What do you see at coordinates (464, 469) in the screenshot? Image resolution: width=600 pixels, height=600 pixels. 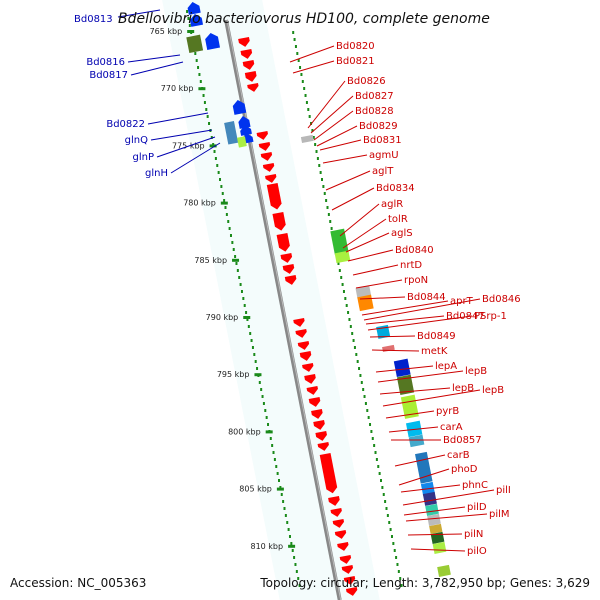 I see `reverse-gene-label: phoD` at bounding box center [464, 469].